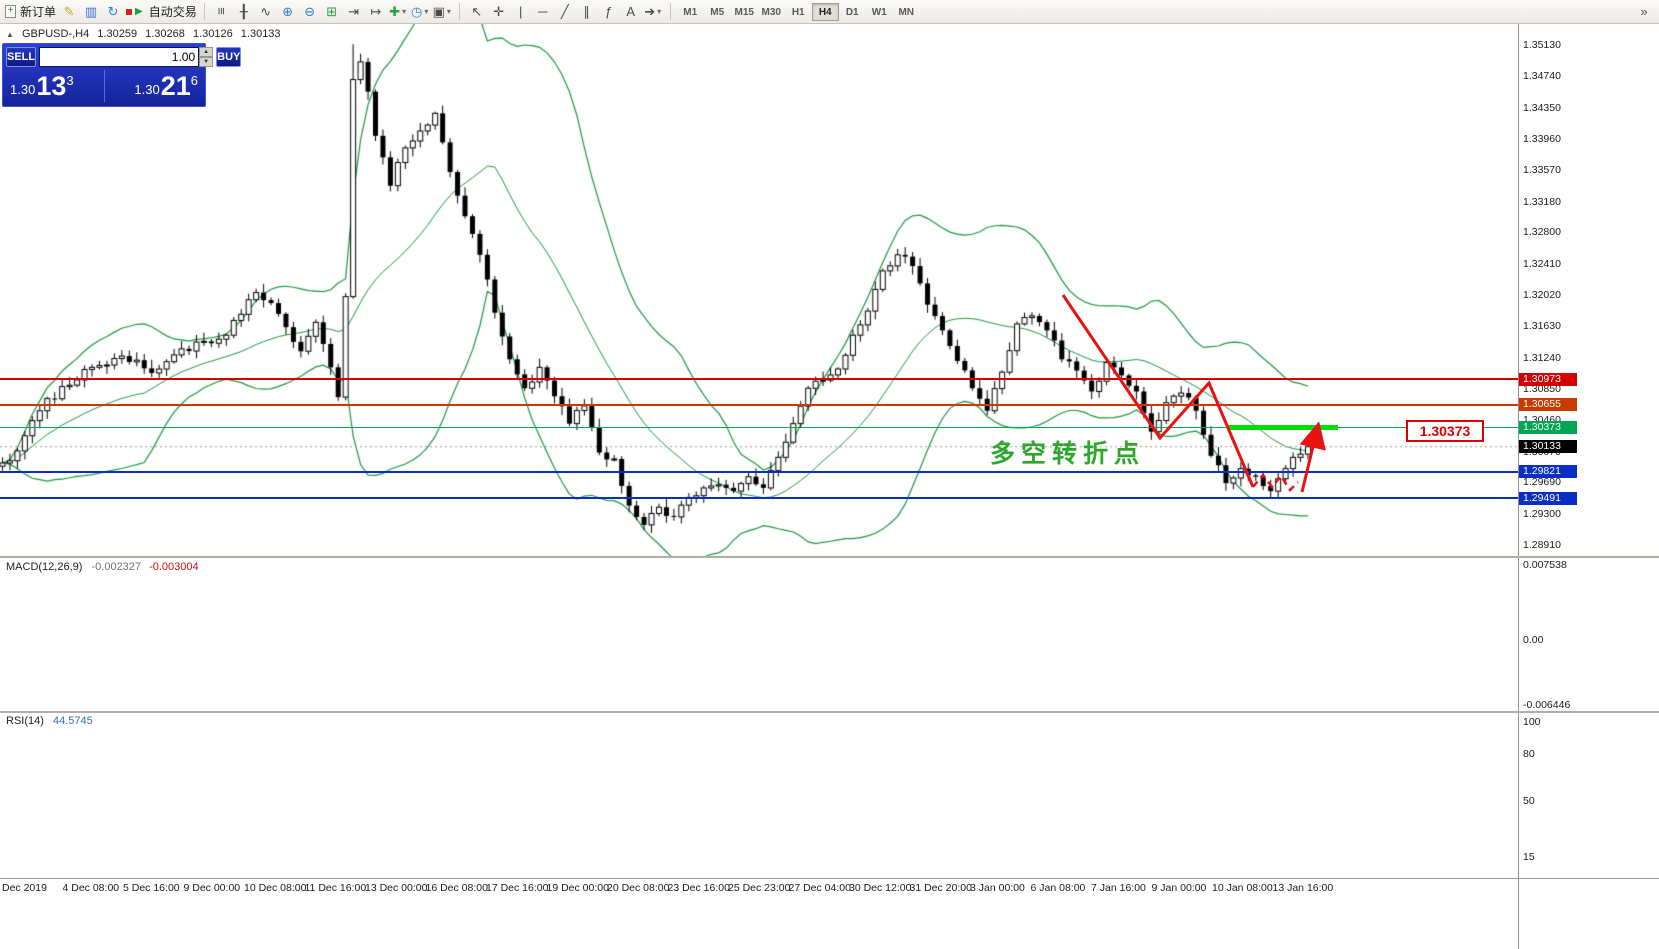  I want to click on volume-box: ▲ ▼, so click(126, 57).